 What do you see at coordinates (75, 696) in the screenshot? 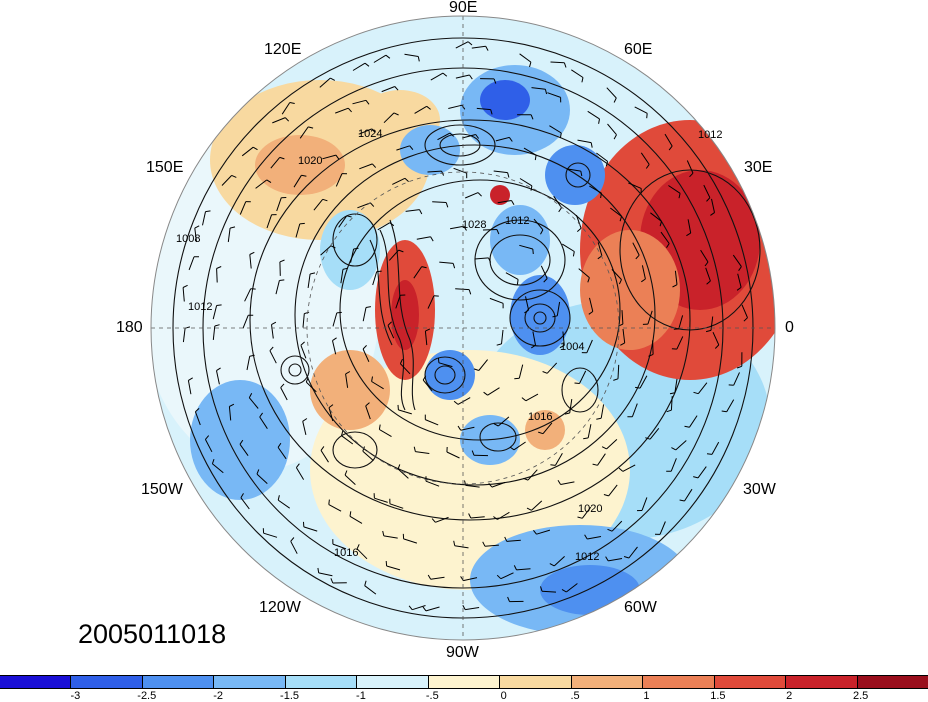
I see `colorbar-tick-label: -3` at bounding box center [75, 696].